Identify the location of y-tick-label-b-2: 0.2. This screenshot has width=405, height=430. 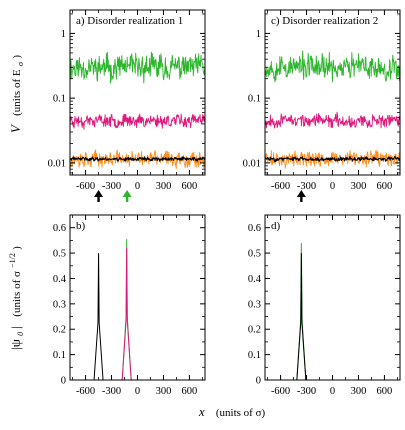
(59, 330).